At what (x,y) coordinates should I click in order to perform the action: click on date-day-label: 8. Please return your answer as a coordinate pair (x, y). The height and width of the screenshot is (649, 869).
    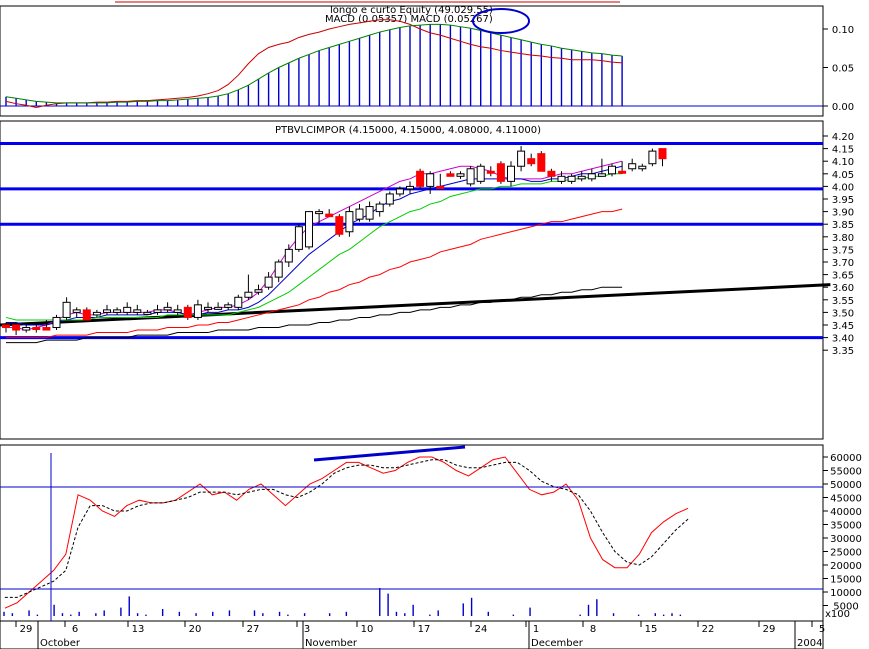
    Looking at the image, I should click on (593, 629).